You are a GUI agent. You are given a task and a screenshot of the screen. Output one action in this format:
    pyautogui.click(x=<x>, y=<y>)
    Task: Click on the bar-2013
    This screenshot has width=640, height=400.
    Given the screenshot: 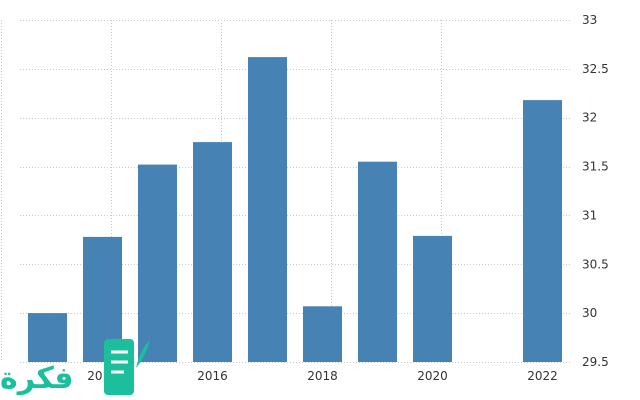 What is the action you would take?
    pyautogui.click(x=47, y=337)
    